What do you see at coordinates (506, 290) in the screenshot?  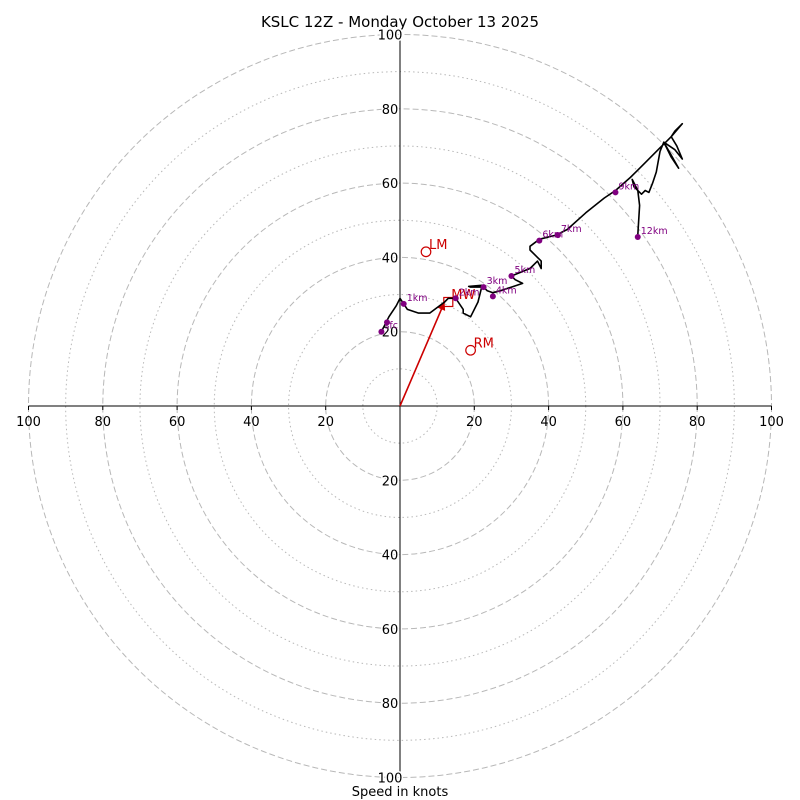 I see `height-marker-label: 4km` at bounding box center [506, 290].